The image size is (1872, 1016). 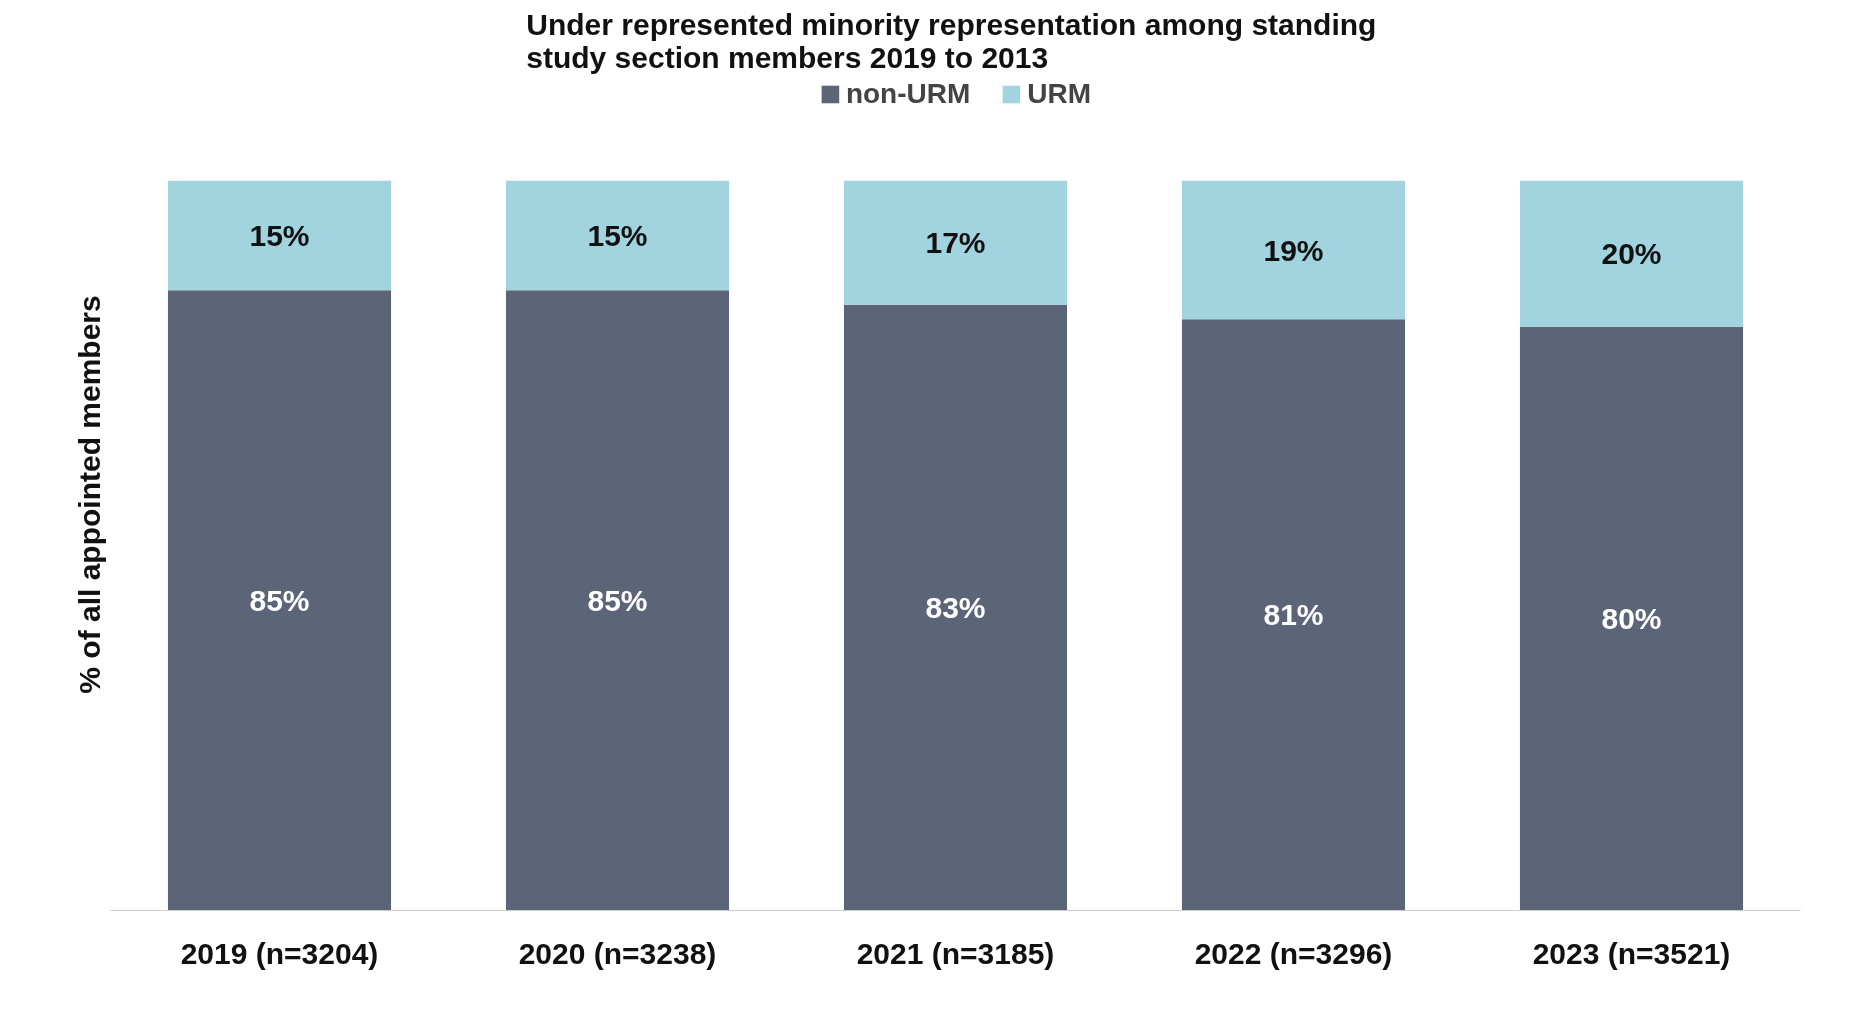 I want to click on x-tick-label: 2023 (n=3521), so click(x=1631, y=953).